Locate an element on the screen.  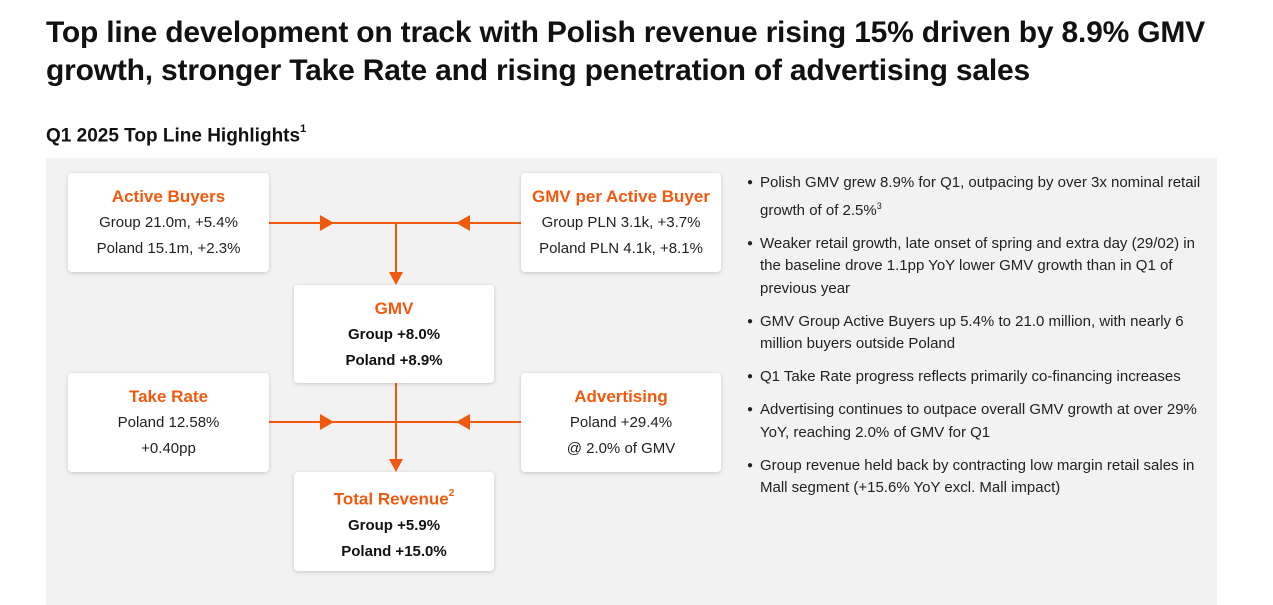
subtitle-text: Q1 2025 Top Line Highlights is located at coordinates (173, 136).